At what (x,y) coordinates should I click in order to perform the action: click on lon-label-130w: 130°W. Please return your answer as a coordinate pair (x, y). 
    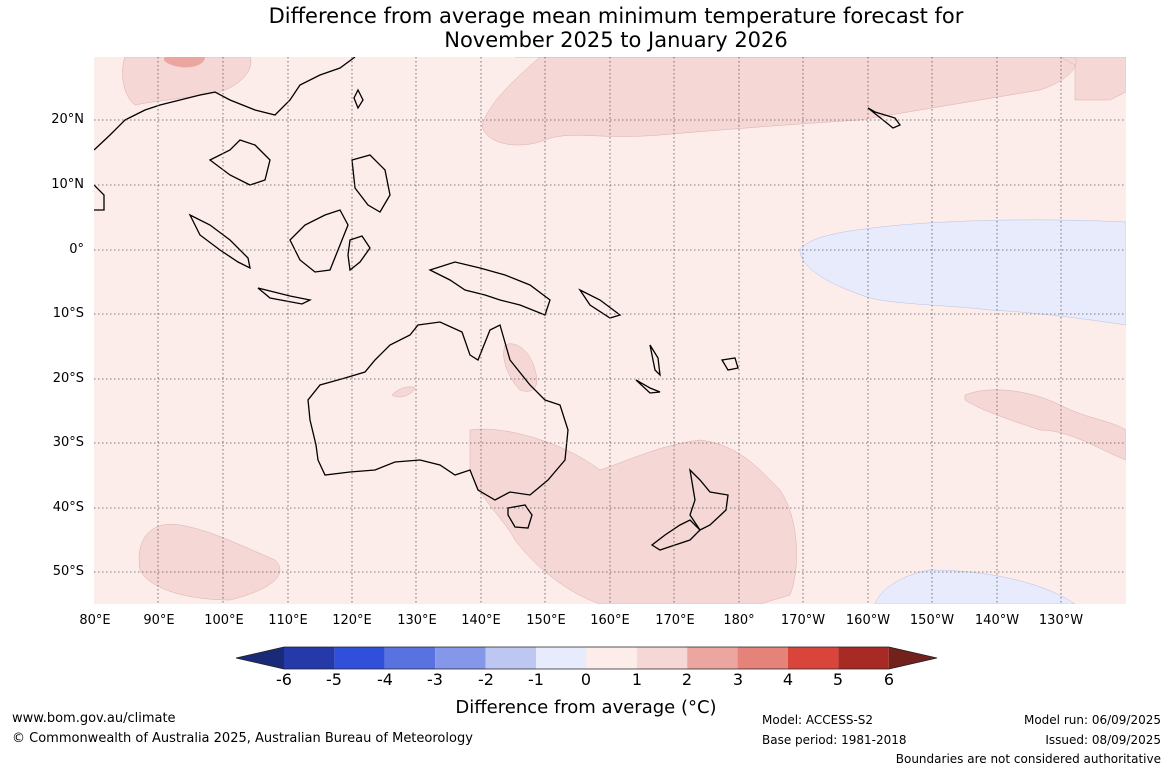
    Looking at the image, I should click on (1061, 620).